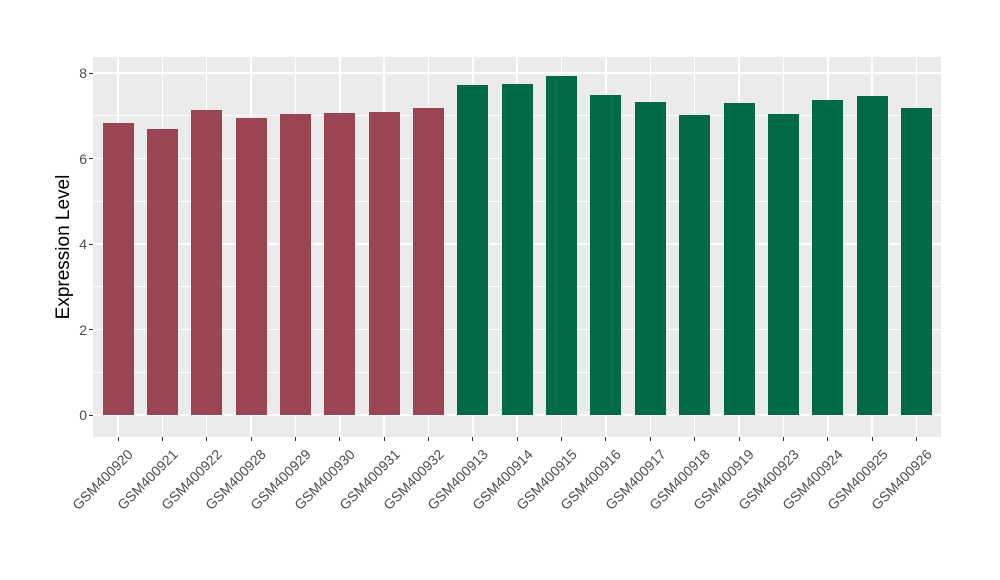 Image resolution: width=1000 pixels, height=580 pixels. I want to click on bar-GSM400919, so click(739, 258).